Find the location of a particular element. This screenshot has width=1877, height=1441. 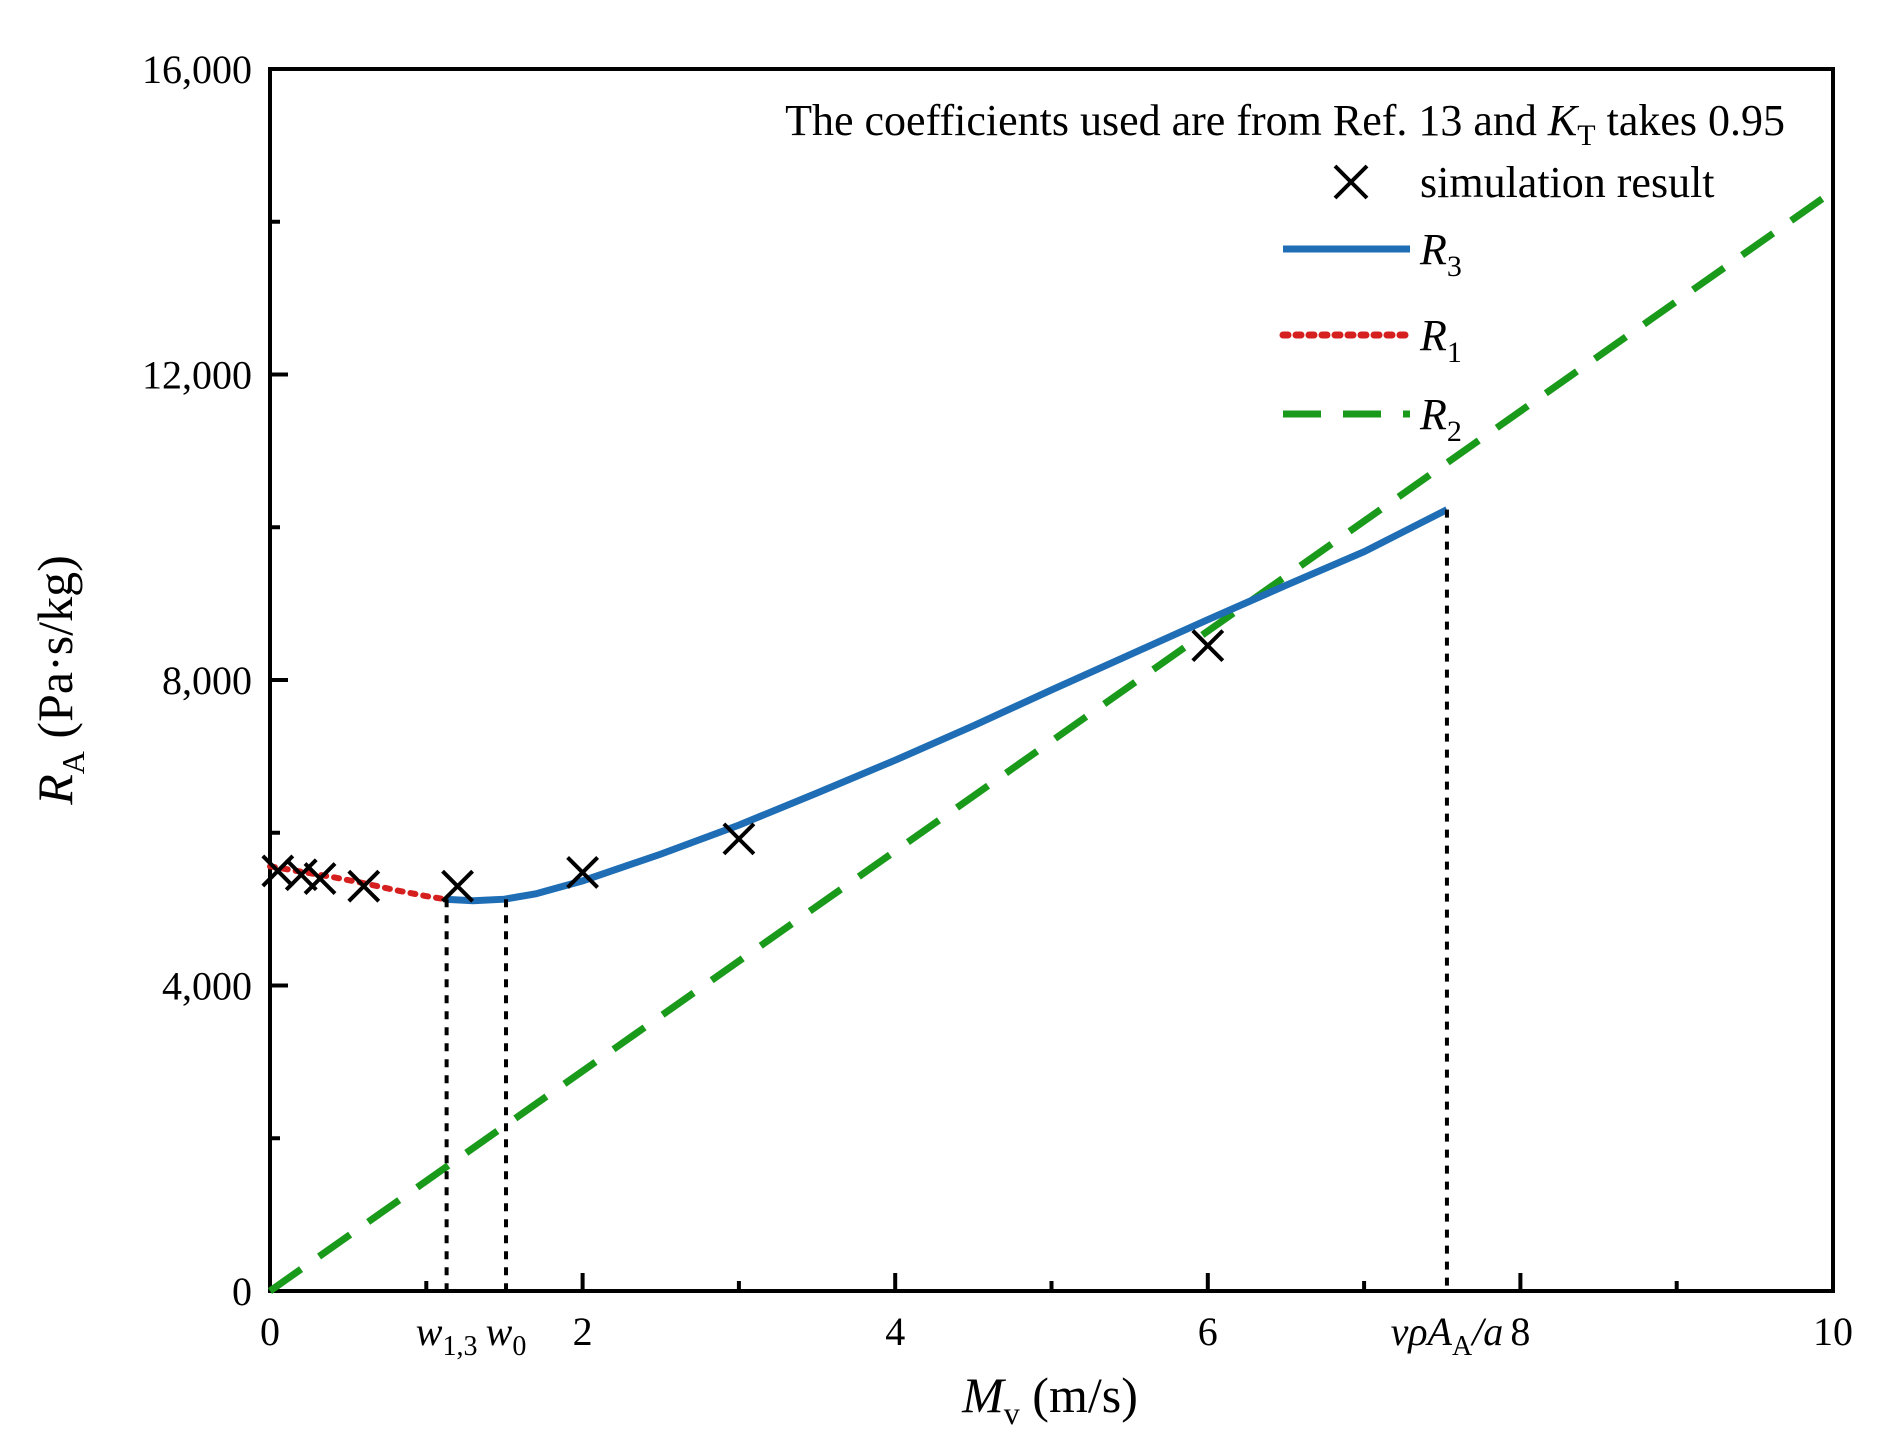

legend-label-r1: R1 is located at coordinates (1440, 340).